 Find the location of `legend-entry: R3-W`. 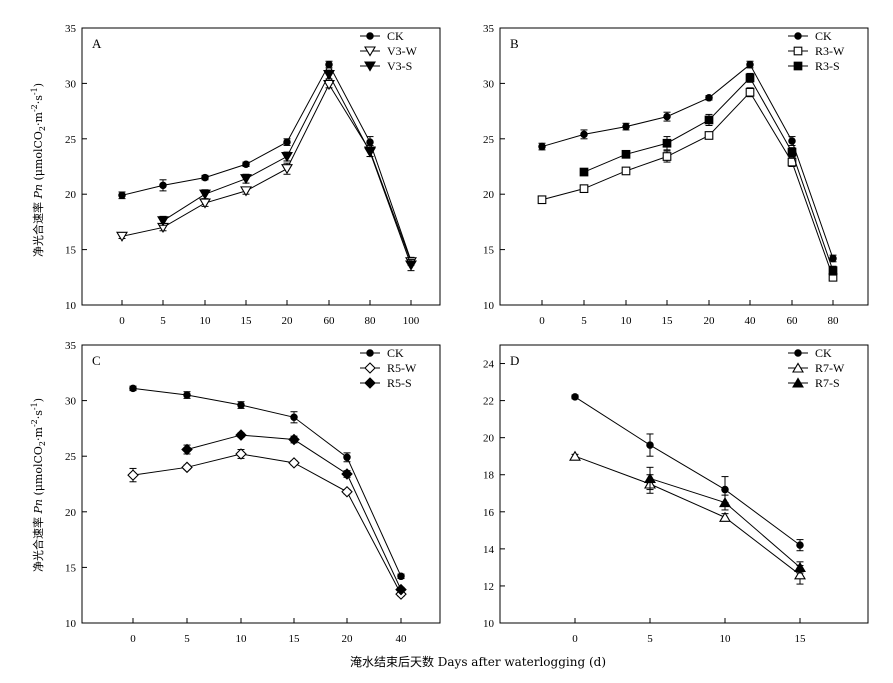

legend-entry: R3-W is located at coordinates (816, 51).